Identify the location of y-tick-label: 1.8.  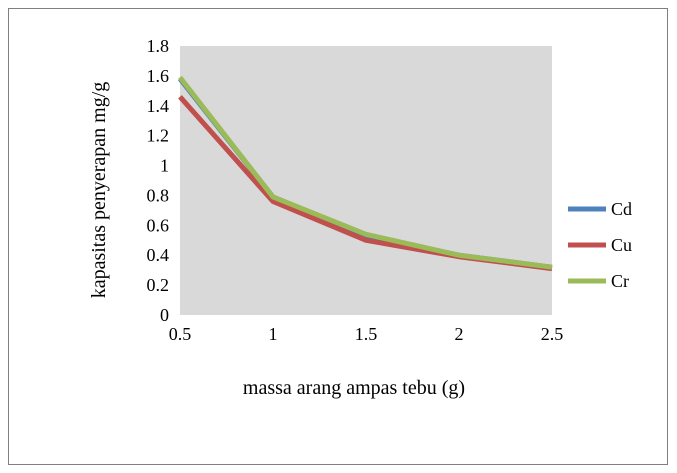
(158, 46).